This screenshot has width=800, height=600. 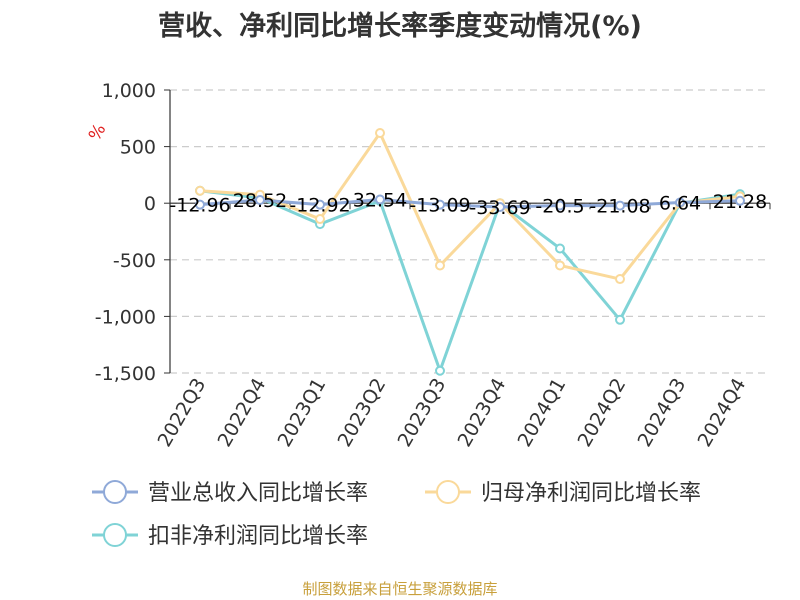 What do you see at coordinates (129, 91) in the screenshot?
I see `y-tick-label: 1,000` at bounding box center [129, 91].